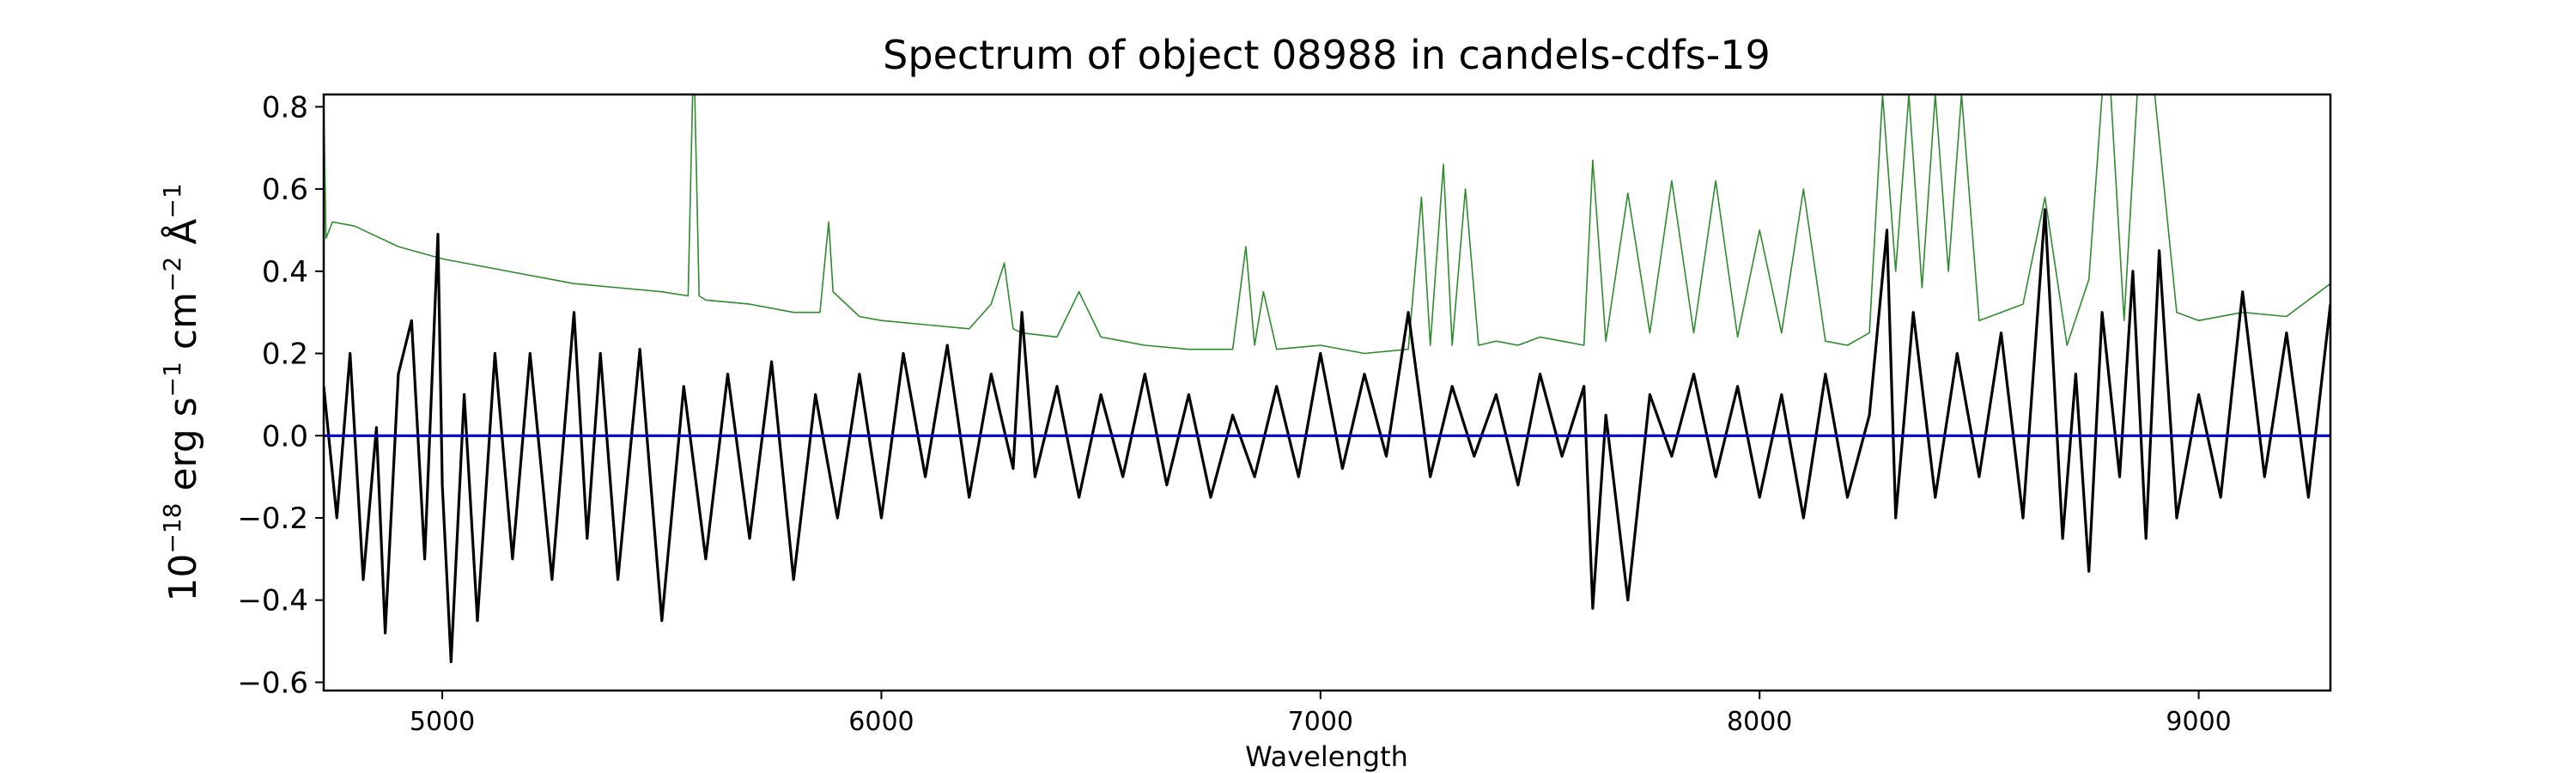 The height and width of the screenshot is (773, 2576). What do you see at coordinates (881, 722) in the screenshot?
I see `x-tick-label: 6000` at bounding box center [881, 722].